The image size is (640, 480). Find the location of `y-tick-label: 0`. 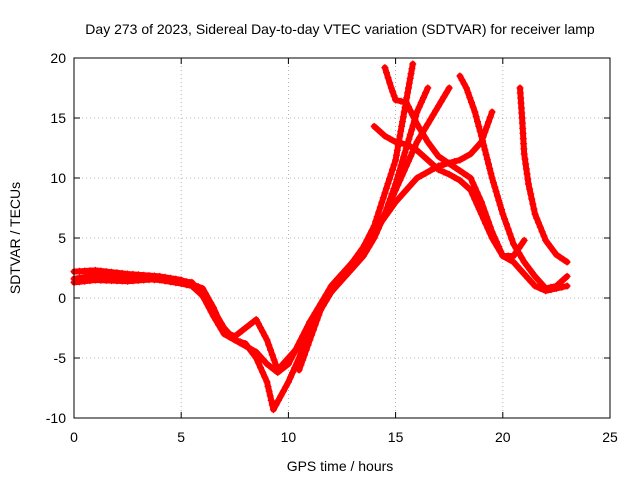

y-tick-label: 0 is located at coordinates (62, 298).